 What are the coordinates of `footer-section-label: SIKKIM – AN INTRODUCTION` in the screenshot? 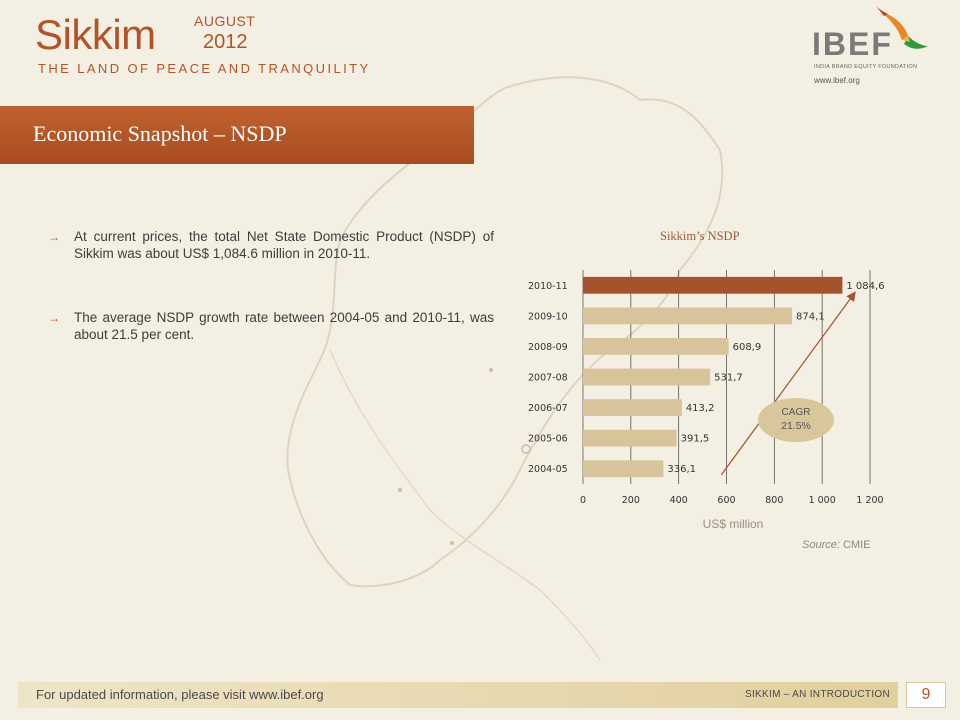 It's located at (817, 694).